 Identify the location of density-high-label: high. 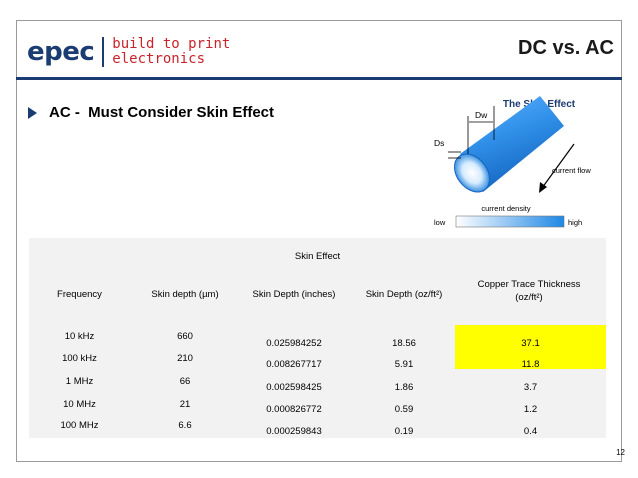
(575, 222).